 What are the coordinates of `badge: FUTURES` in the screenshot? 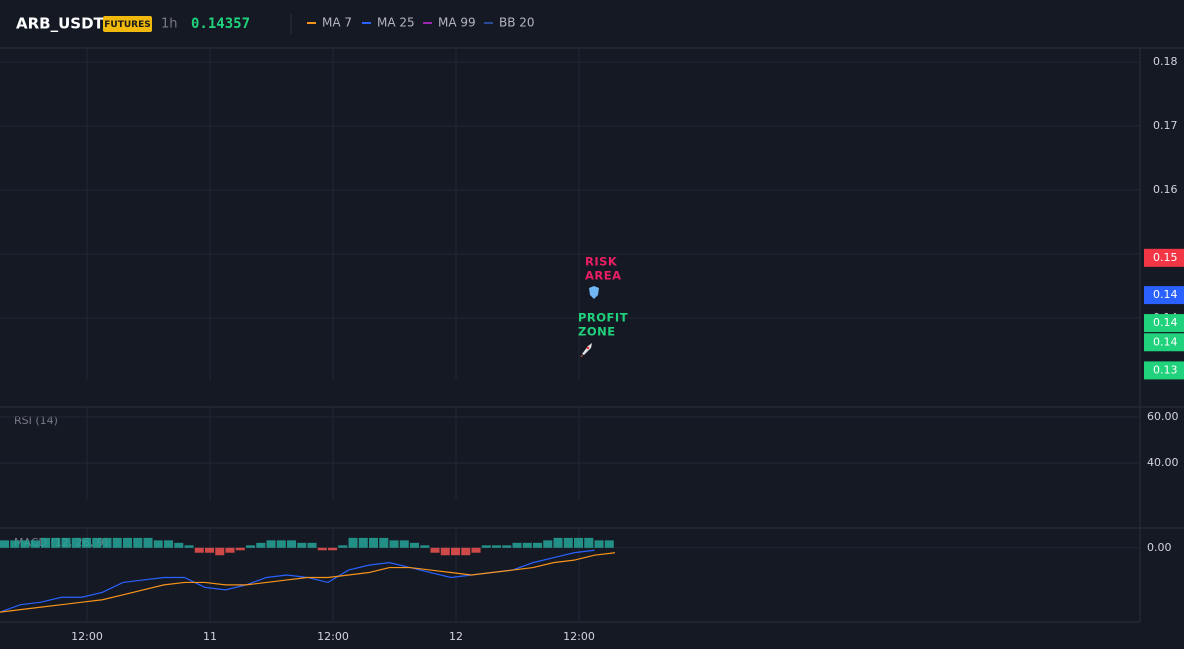 It's located at (127, 25).